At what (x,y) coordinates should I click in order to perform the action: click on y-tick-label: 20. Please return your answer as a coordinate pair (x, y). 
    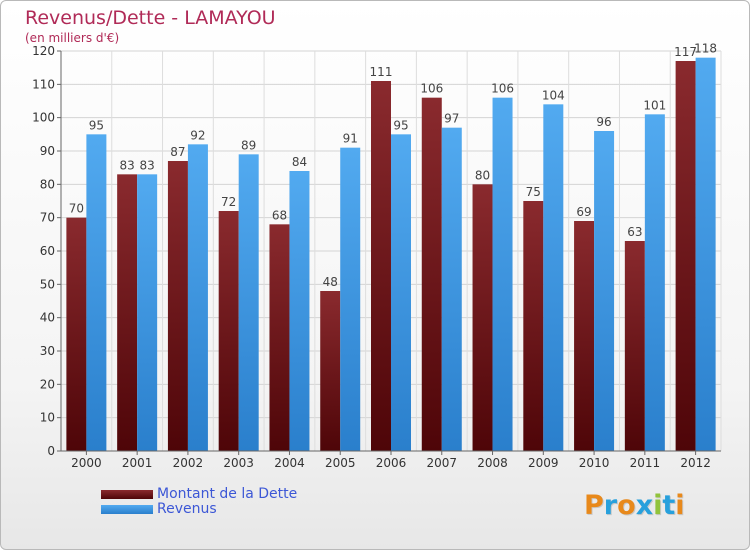
    Looking at the image, I should click on (47, 384).